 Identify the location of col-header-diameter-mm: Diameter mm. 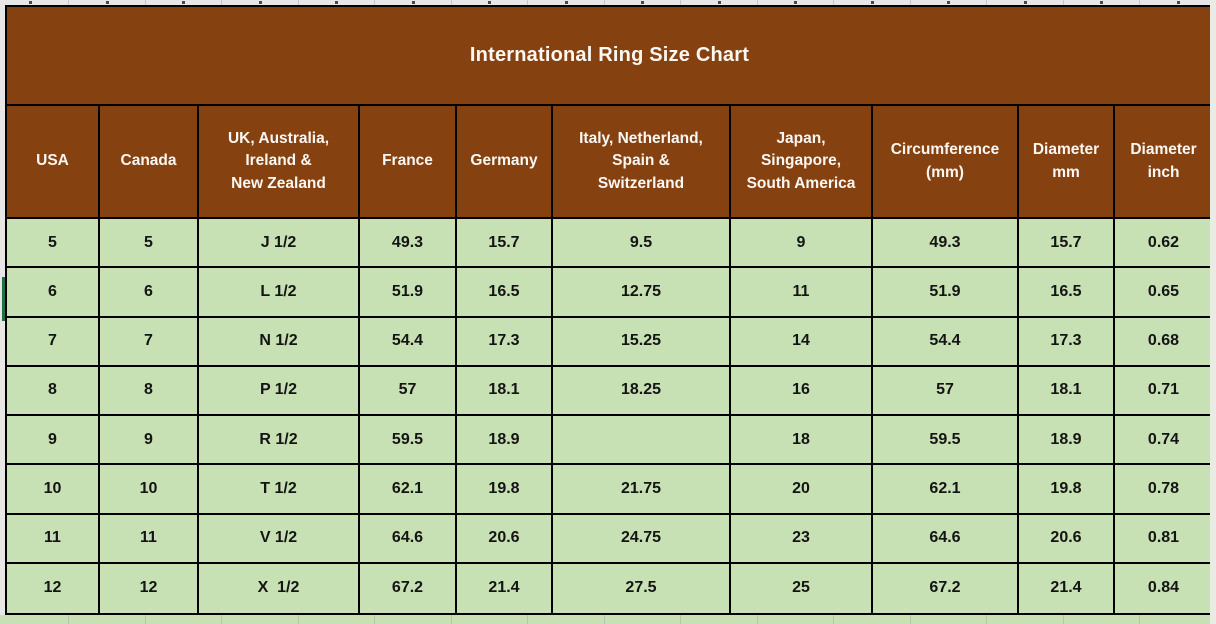
(1067, 162).